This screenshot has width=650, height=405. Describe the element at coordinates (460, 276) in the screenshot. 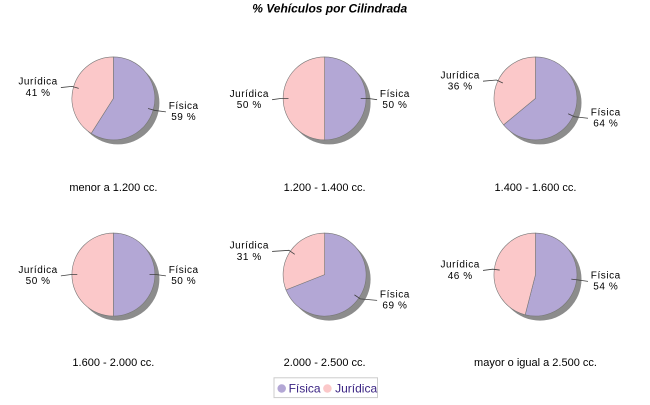

I see `svg-text: 46 %` at that location.